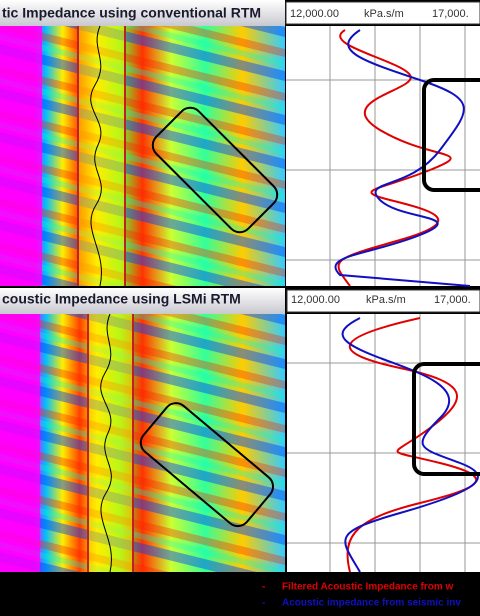 The image size is (480, 616). Describe the element at coordinates (131, 13) in the screenshot. I see `panel-title: tic Impedance using conventional RTM` at that location.